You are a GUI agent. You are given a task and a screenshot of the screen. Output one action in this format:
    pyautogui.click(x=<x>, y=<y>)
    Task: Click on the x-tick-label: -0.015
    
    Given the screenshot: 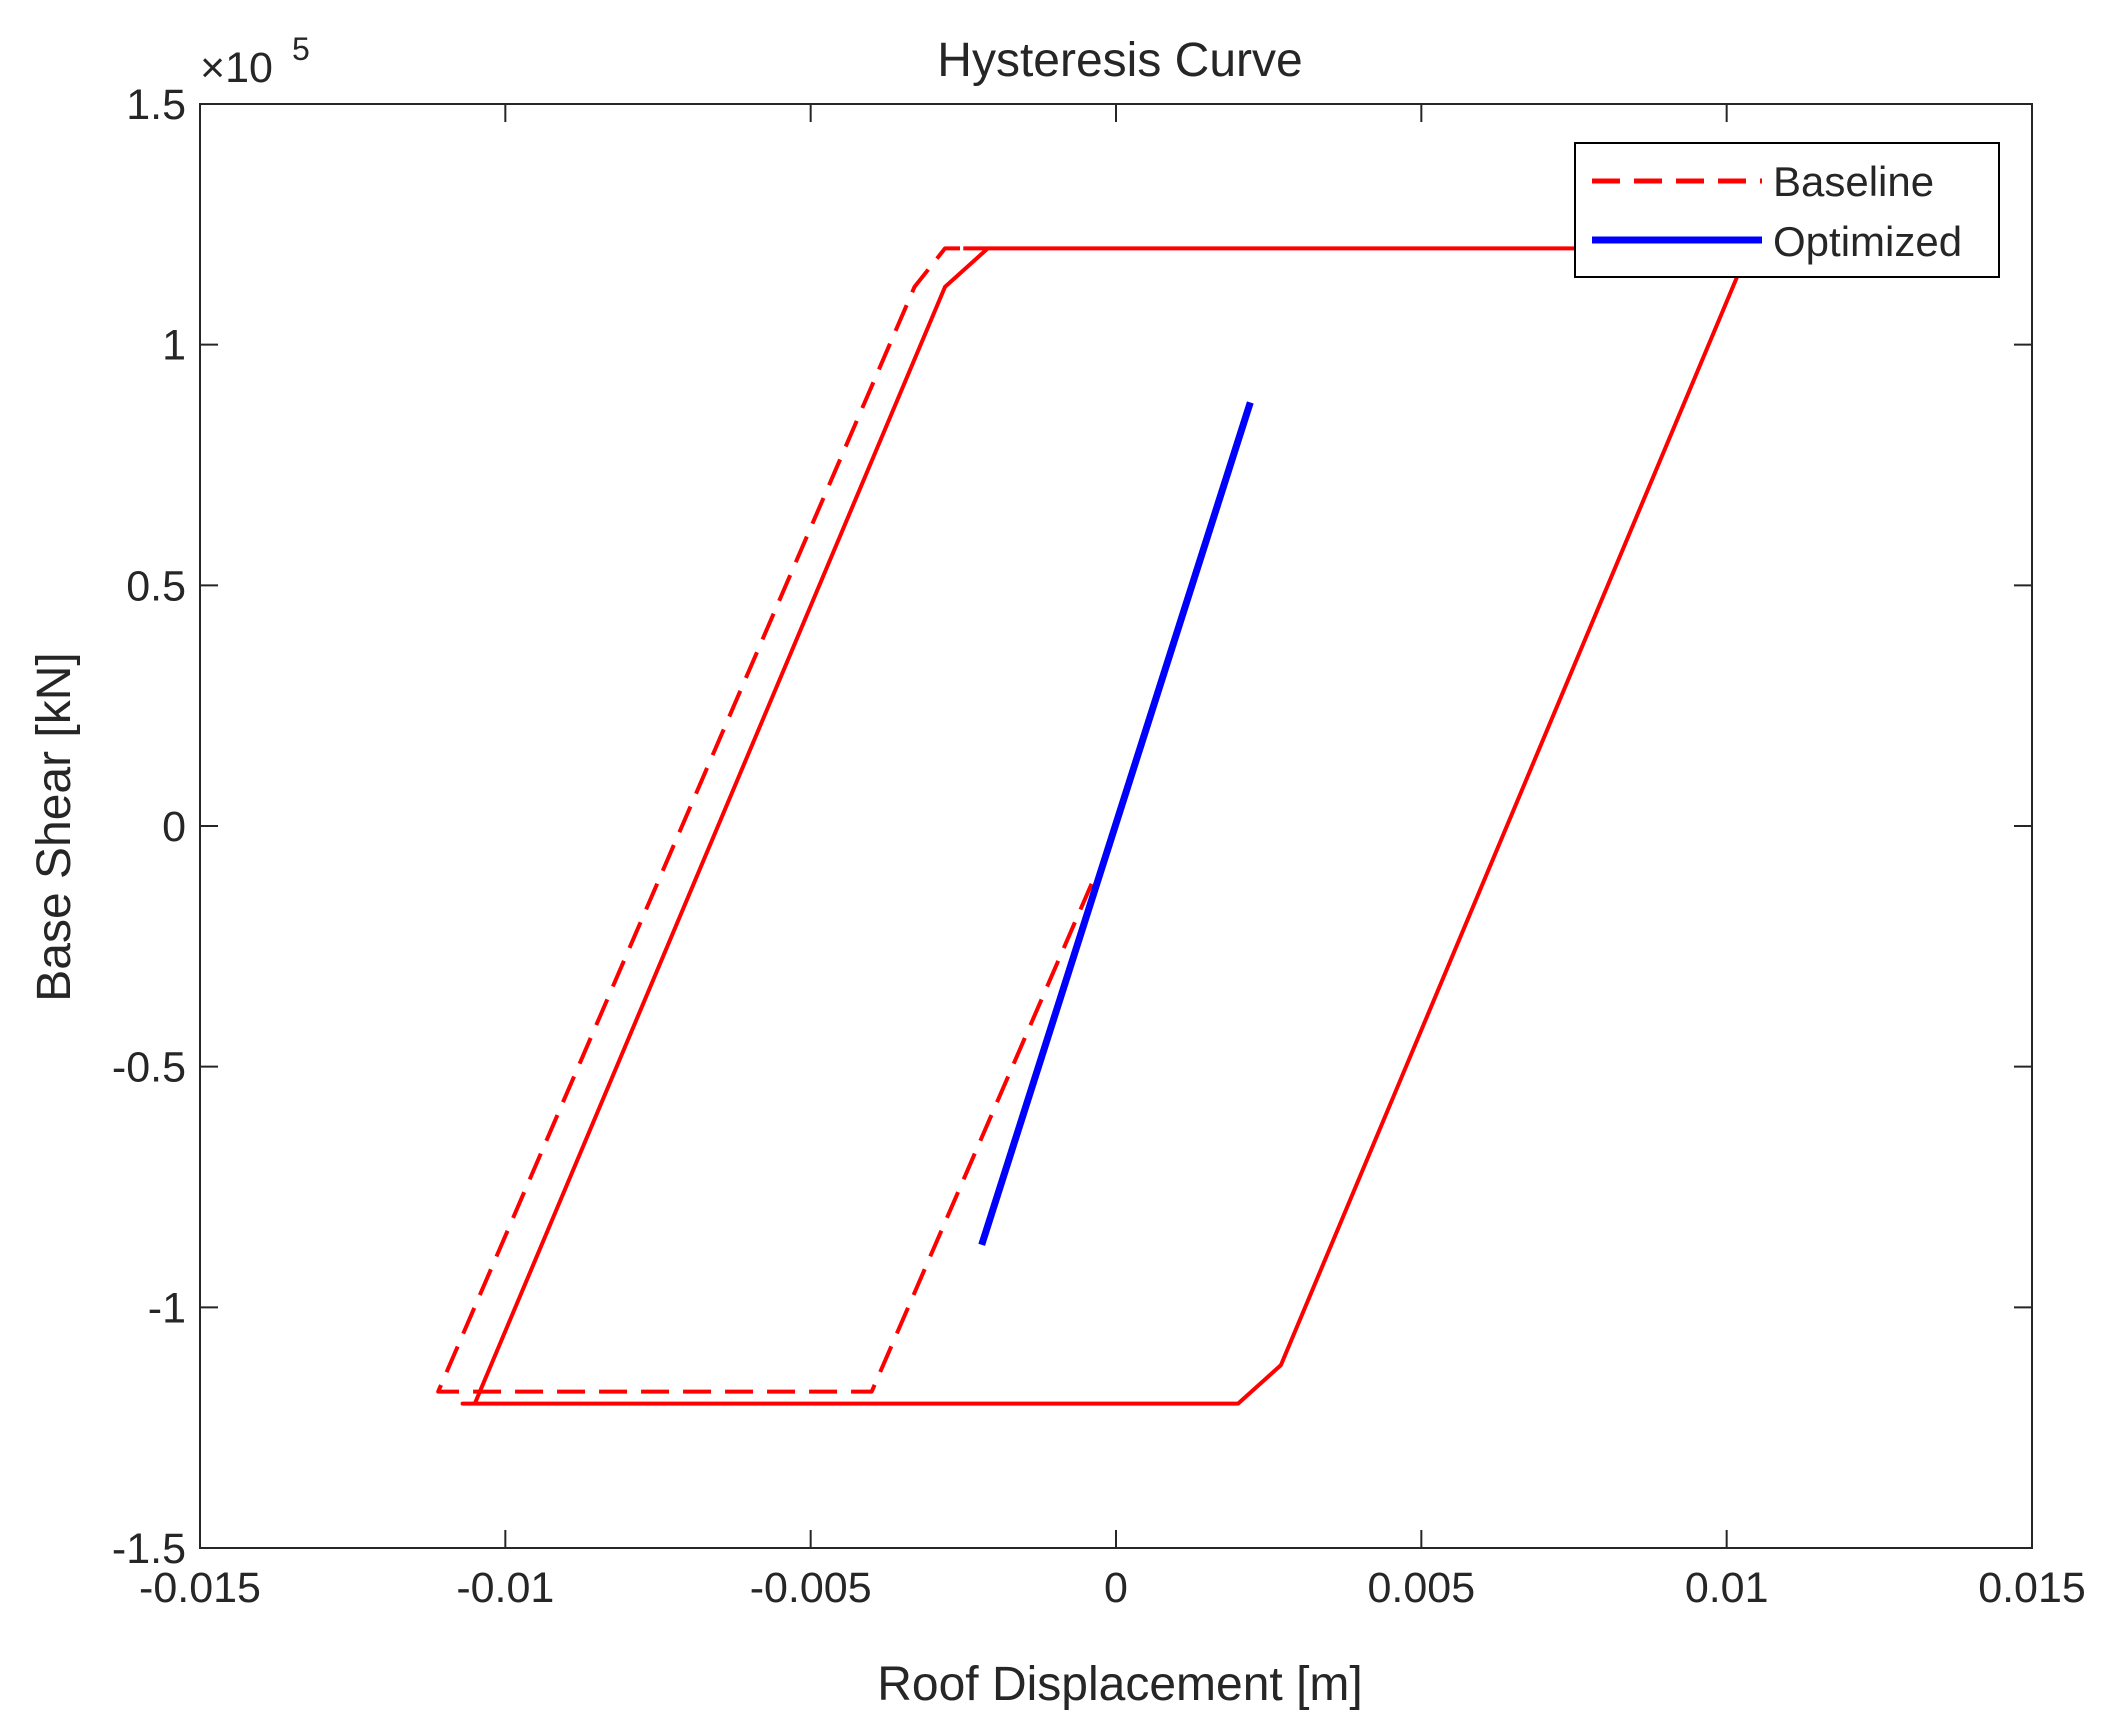 What is the action you would take?
    pyautogui.click(x=200, y=1588)
    